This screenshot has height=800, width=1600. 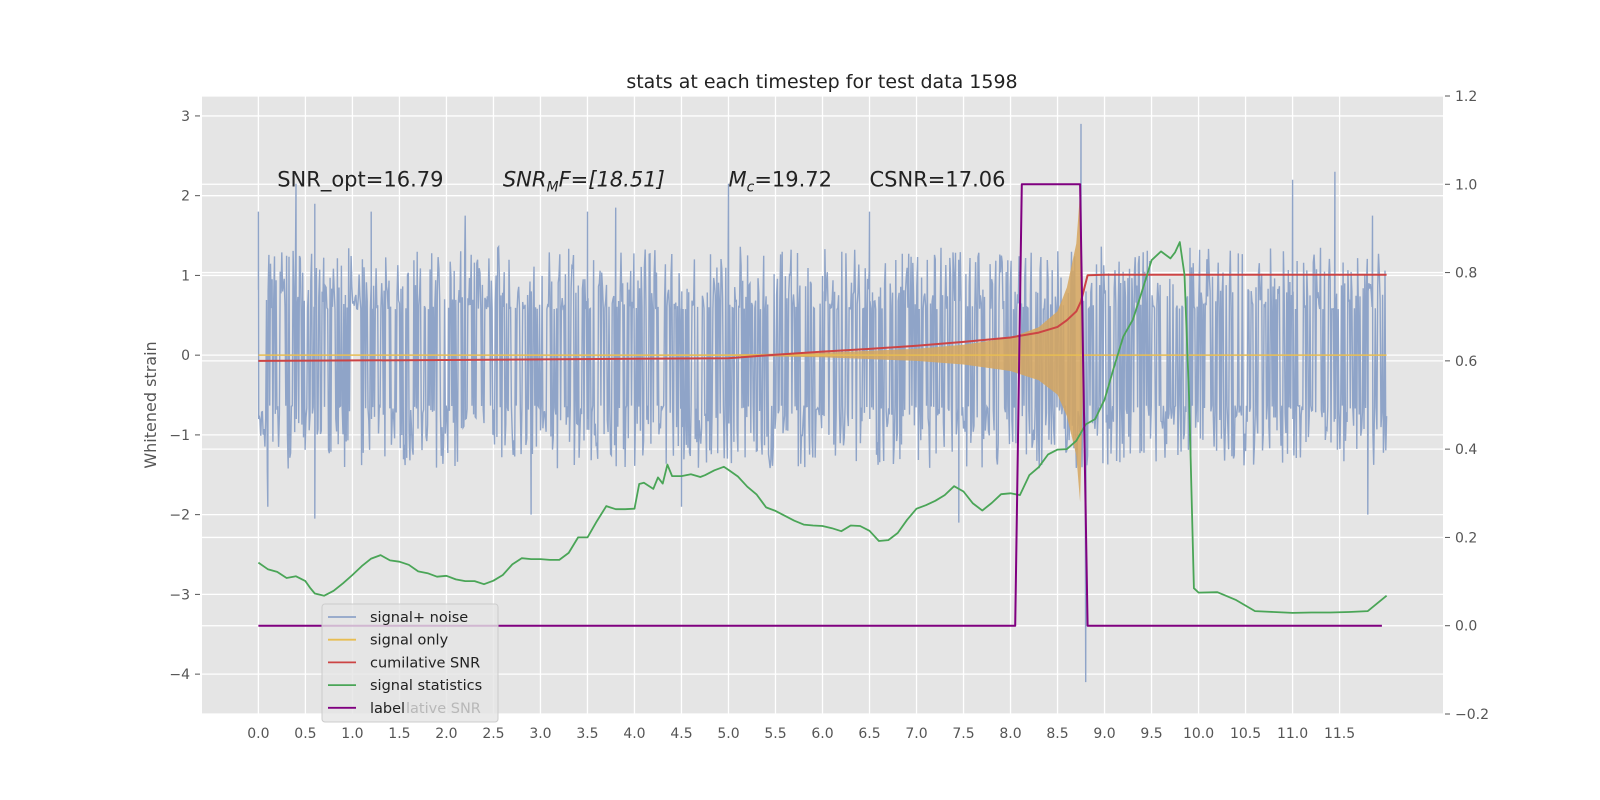 I want to click on x-tick-label: 4.5, so click(x=681, y=734).